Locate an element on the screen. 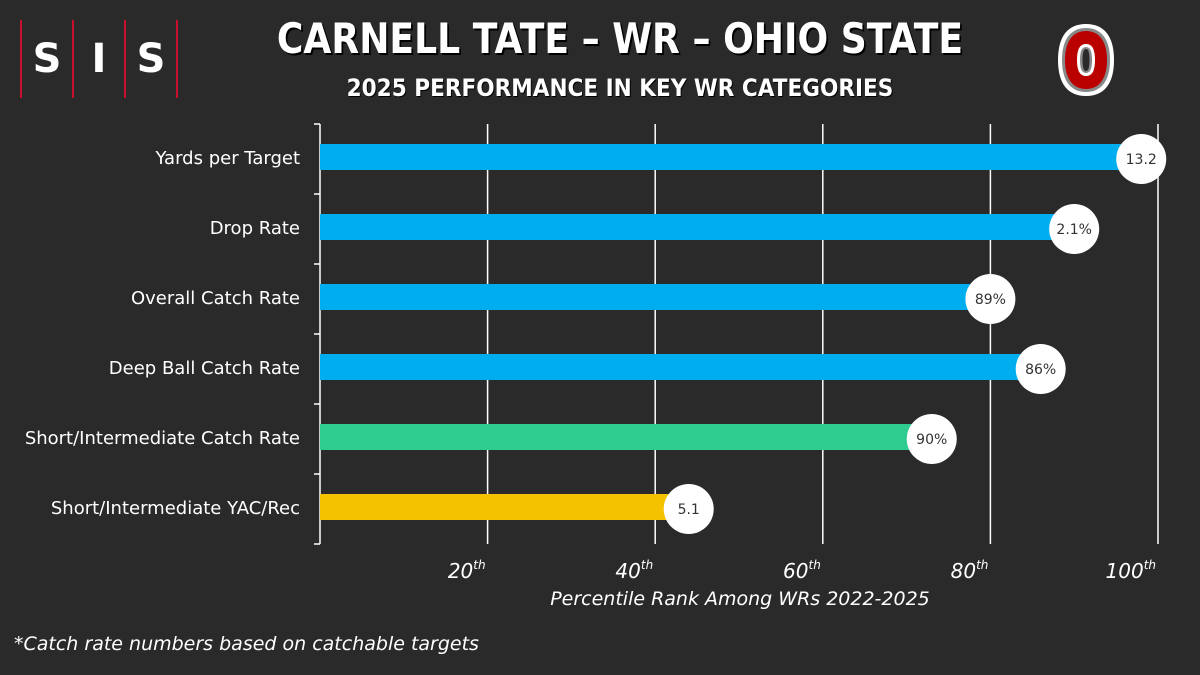 The height and width of the screenshot is (675, 1200). data-label: 5.1 is located at coordinates (689, 510).